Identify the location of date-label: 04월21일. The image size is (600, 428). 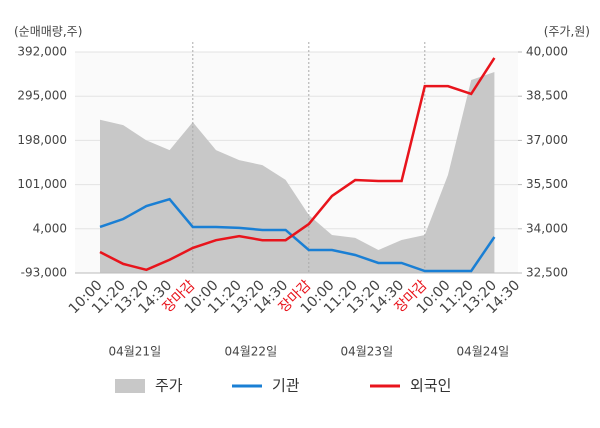
(134, 352).